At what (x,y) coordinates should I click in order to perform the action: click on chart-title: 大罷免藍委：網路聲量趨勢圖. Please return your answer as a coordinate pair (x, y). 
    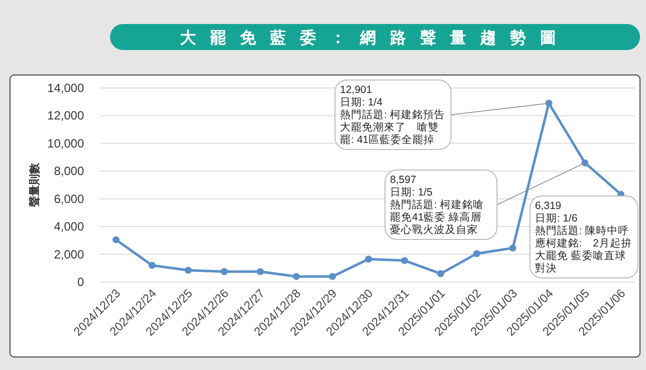
    Looking at the image, I should click on (375, 38).